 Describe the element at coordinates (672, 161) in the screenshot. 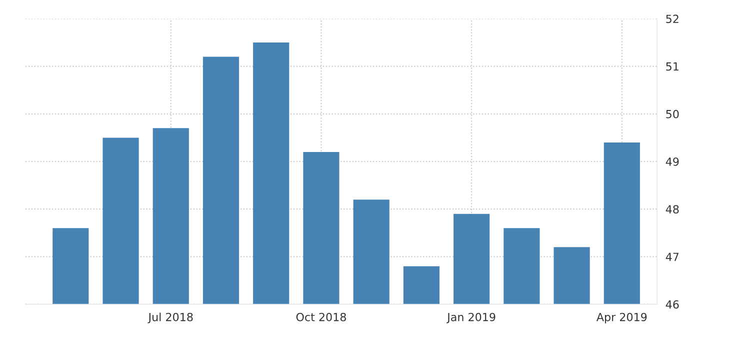

I see `y-tick-label: 49` at that location.